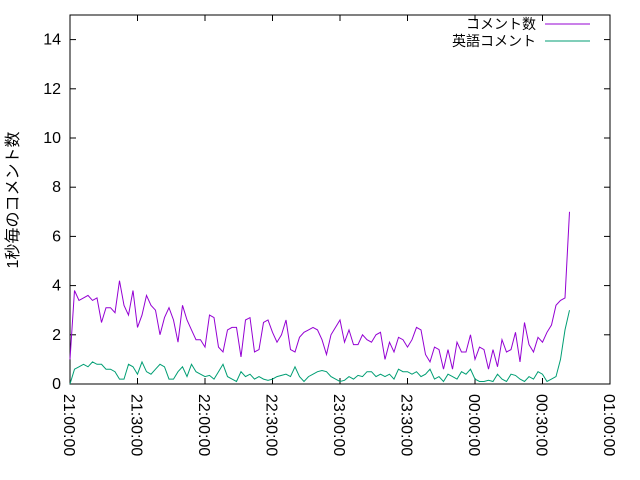 This screenshot has width=640, height=480. I want to click on x-tick-label: 01:00:00, so click(608, 425).